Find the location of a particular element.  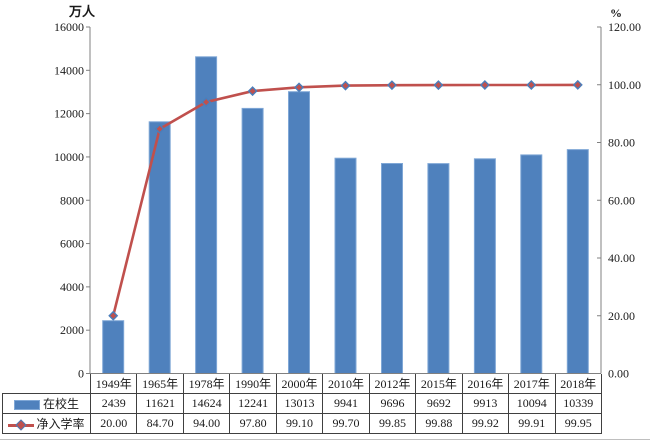

left-tick-label: 6000 is located at coordinates (72, 244).